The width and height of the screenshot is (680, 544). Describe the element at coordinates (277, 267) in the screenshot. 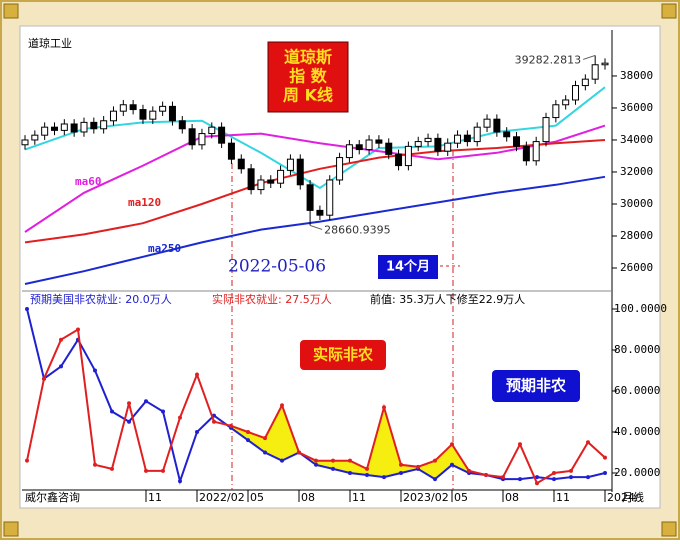

I see `date-note: 2022-05-06` at that location.